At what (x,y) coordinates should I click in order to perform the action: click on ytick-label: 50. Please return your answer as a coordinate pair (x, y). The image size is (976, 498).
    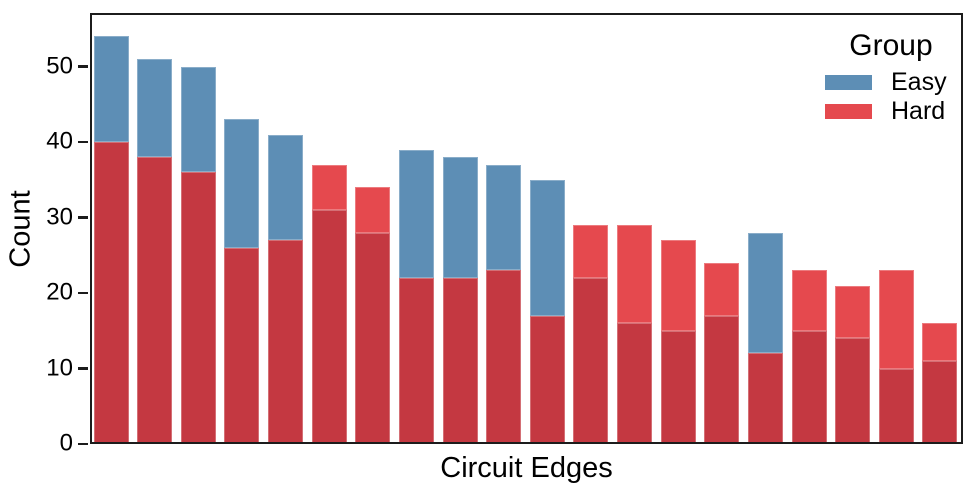
    Looking at the image, I should click on (59, 66).